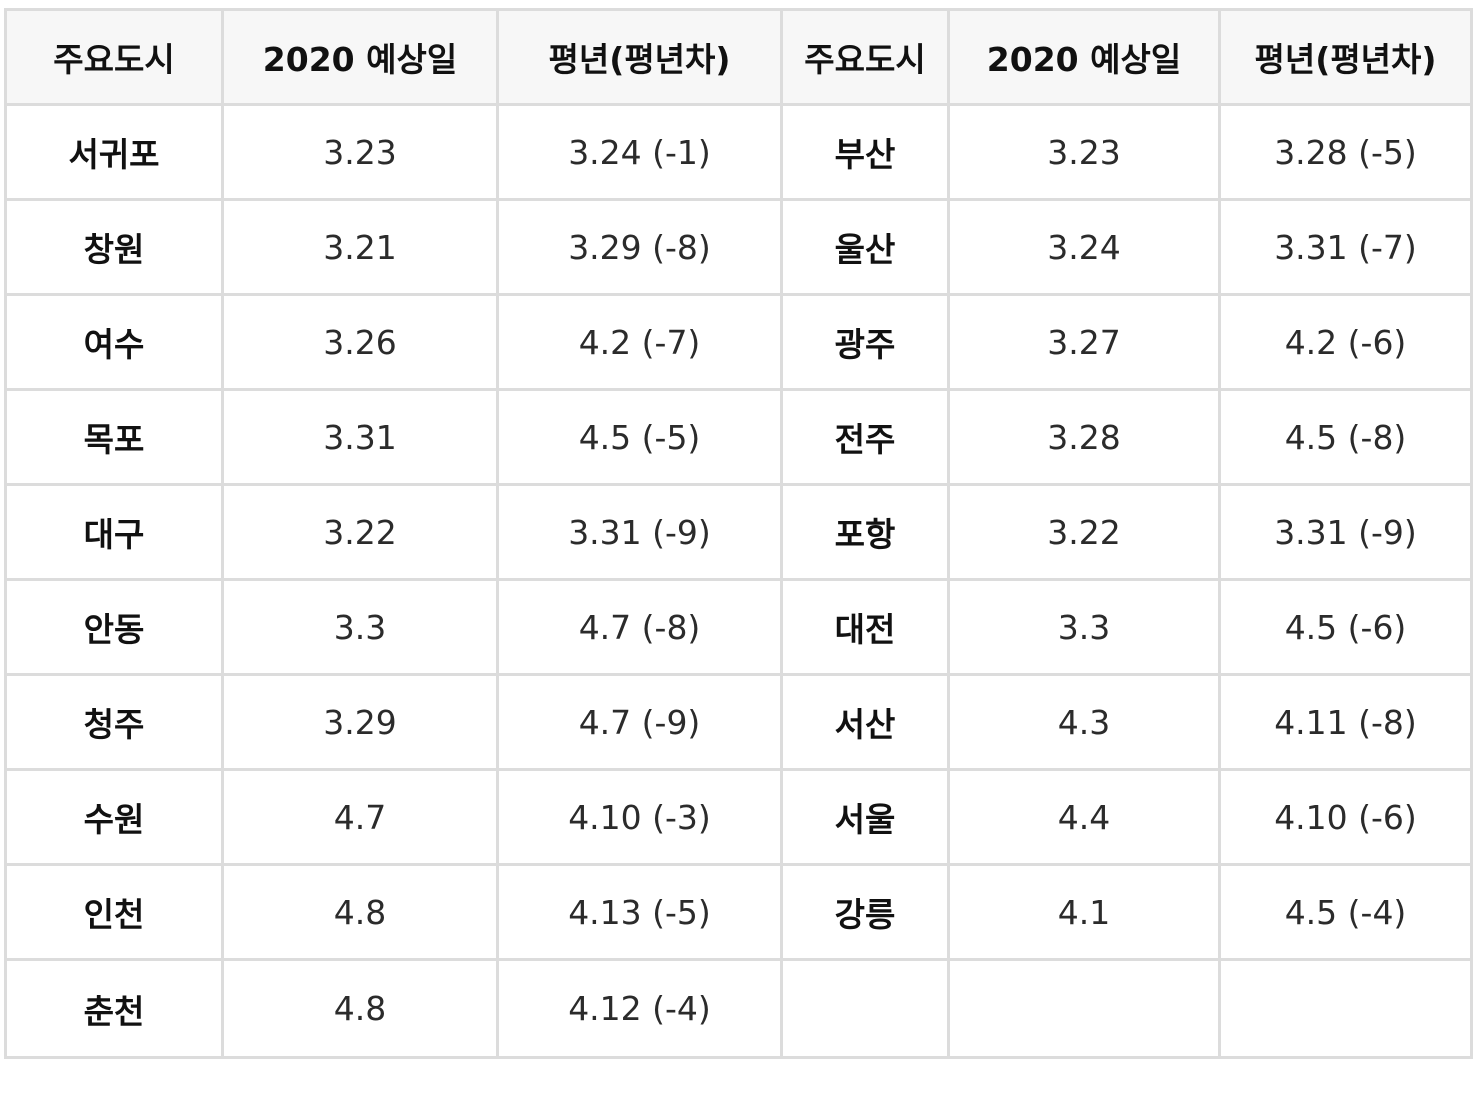 The height and width of the screenshot is (1100, 1476). I want to click on average-cell: 4.13 (-5), so click(639, 912).